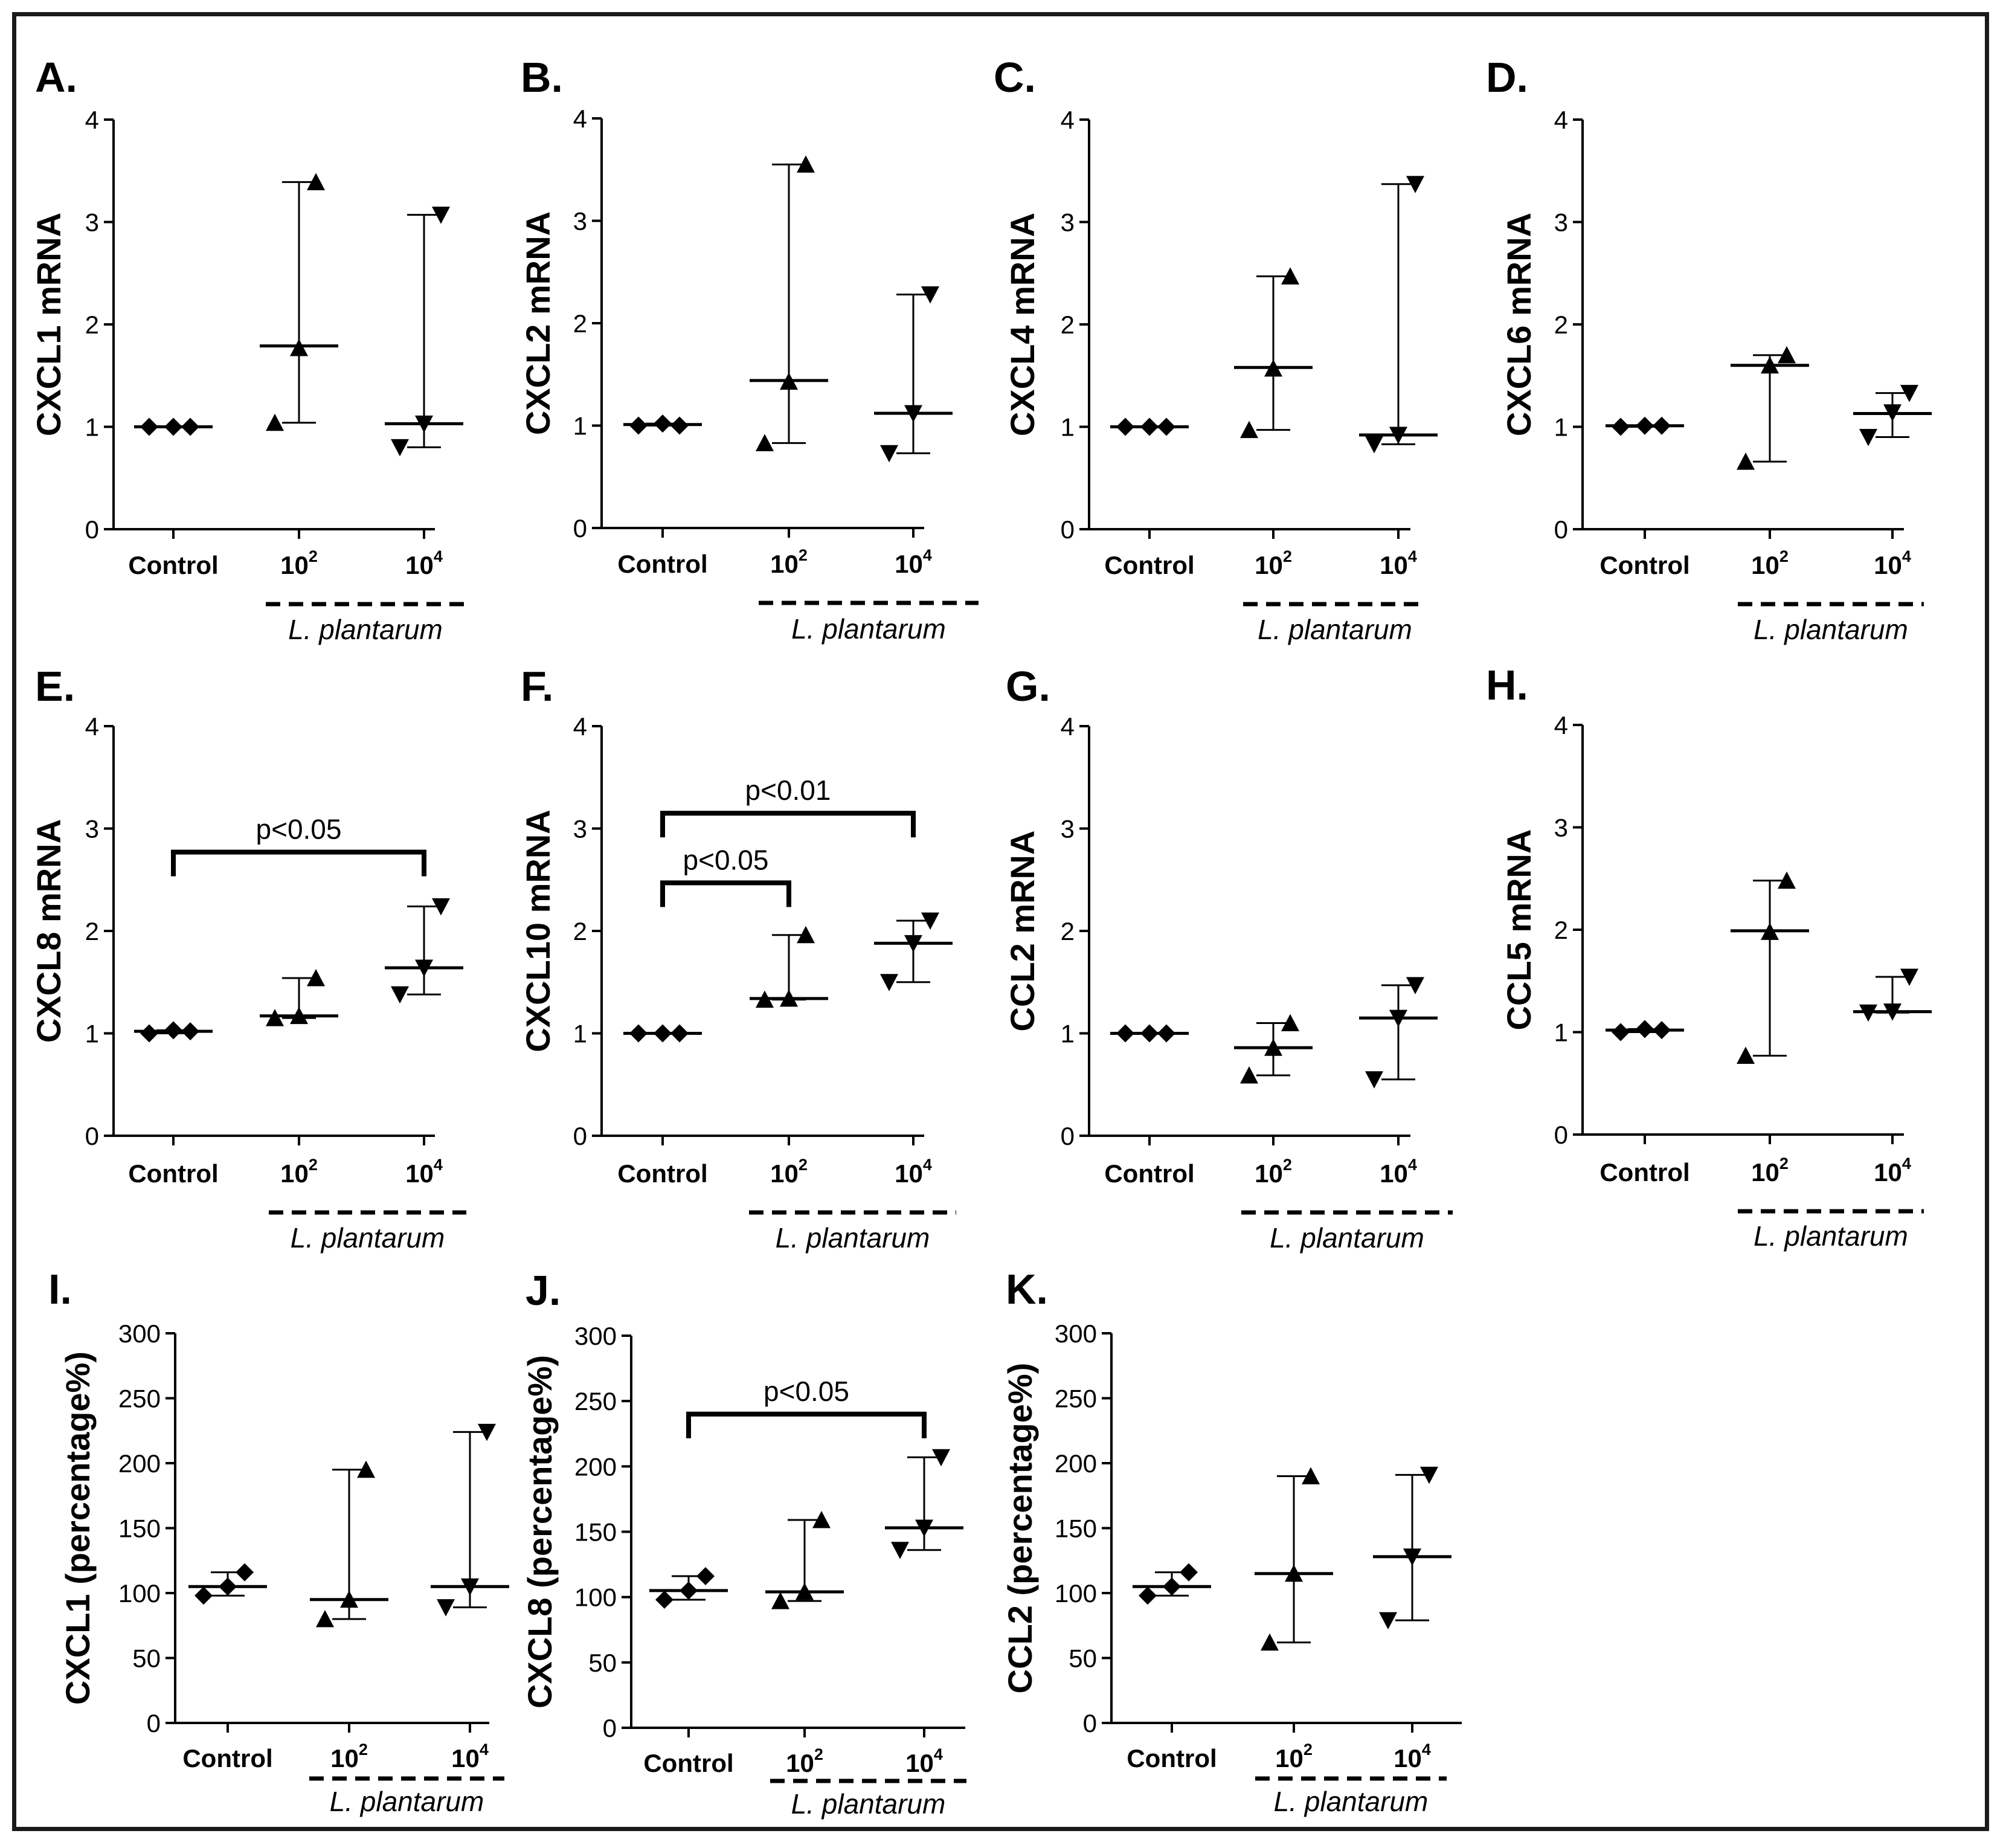 This screenshot has height=1848, width=2006. What do you see at coordinates (543, 1290) in the screenshot?
I see `panel-label: J.` at bounding box center [543, 1290].